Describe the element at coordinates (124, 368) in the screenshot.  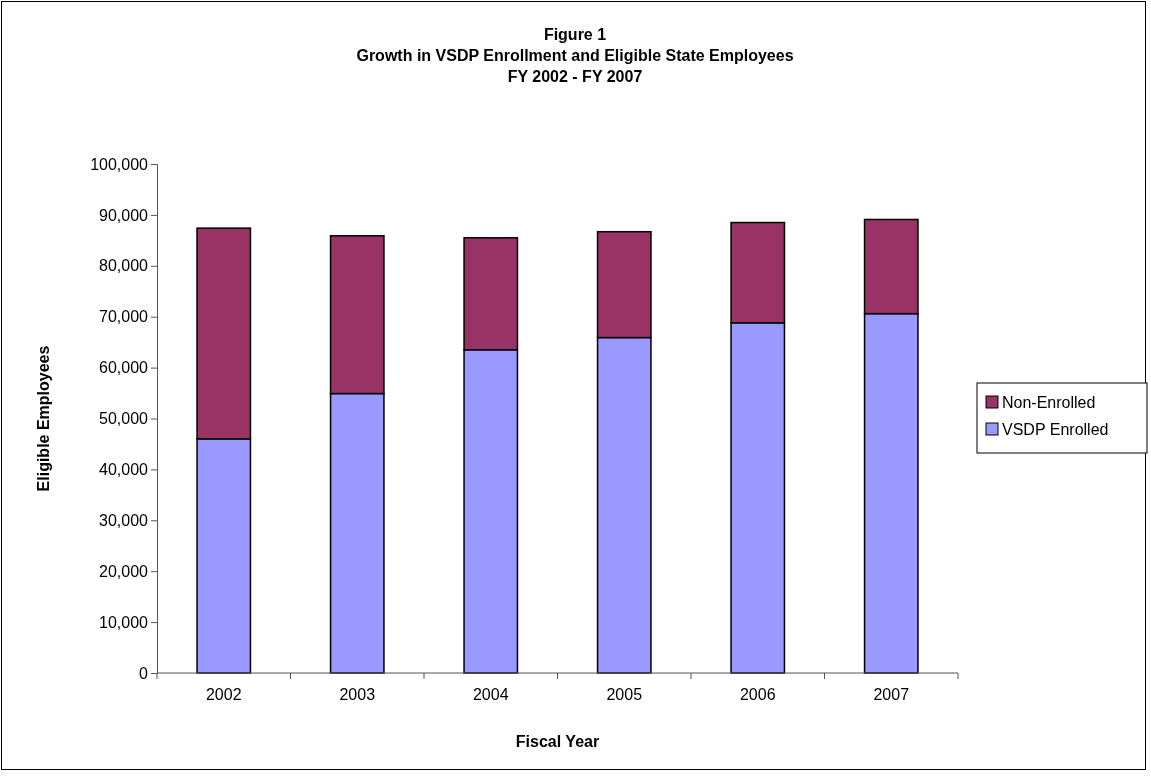
I see `y-tick-label: 60,000` at that location.